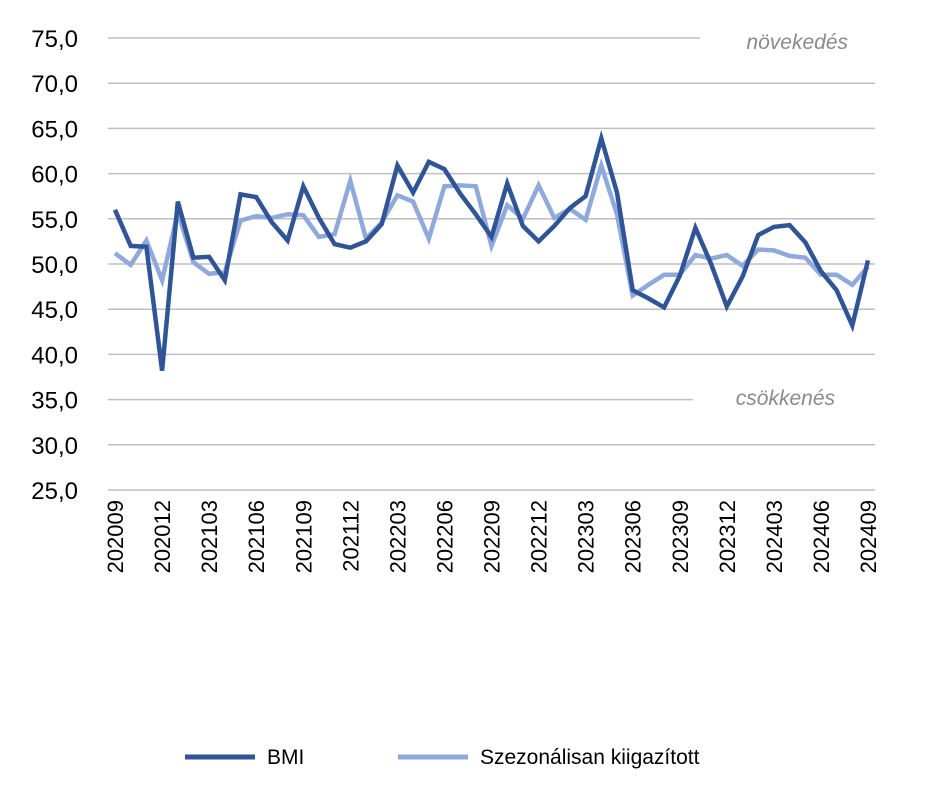 The height and width of the screenshot is (787, 946). I want to click on x-tick-label: 202406, so click(821, 536).